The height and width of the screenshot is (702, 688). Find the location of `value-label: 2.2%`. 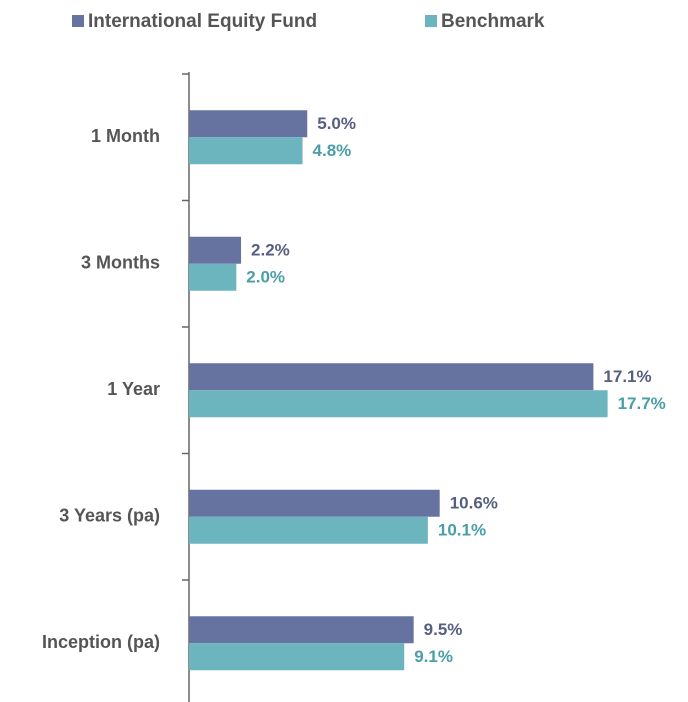

value-label: 2.2% is located at coordinates (270, 250).